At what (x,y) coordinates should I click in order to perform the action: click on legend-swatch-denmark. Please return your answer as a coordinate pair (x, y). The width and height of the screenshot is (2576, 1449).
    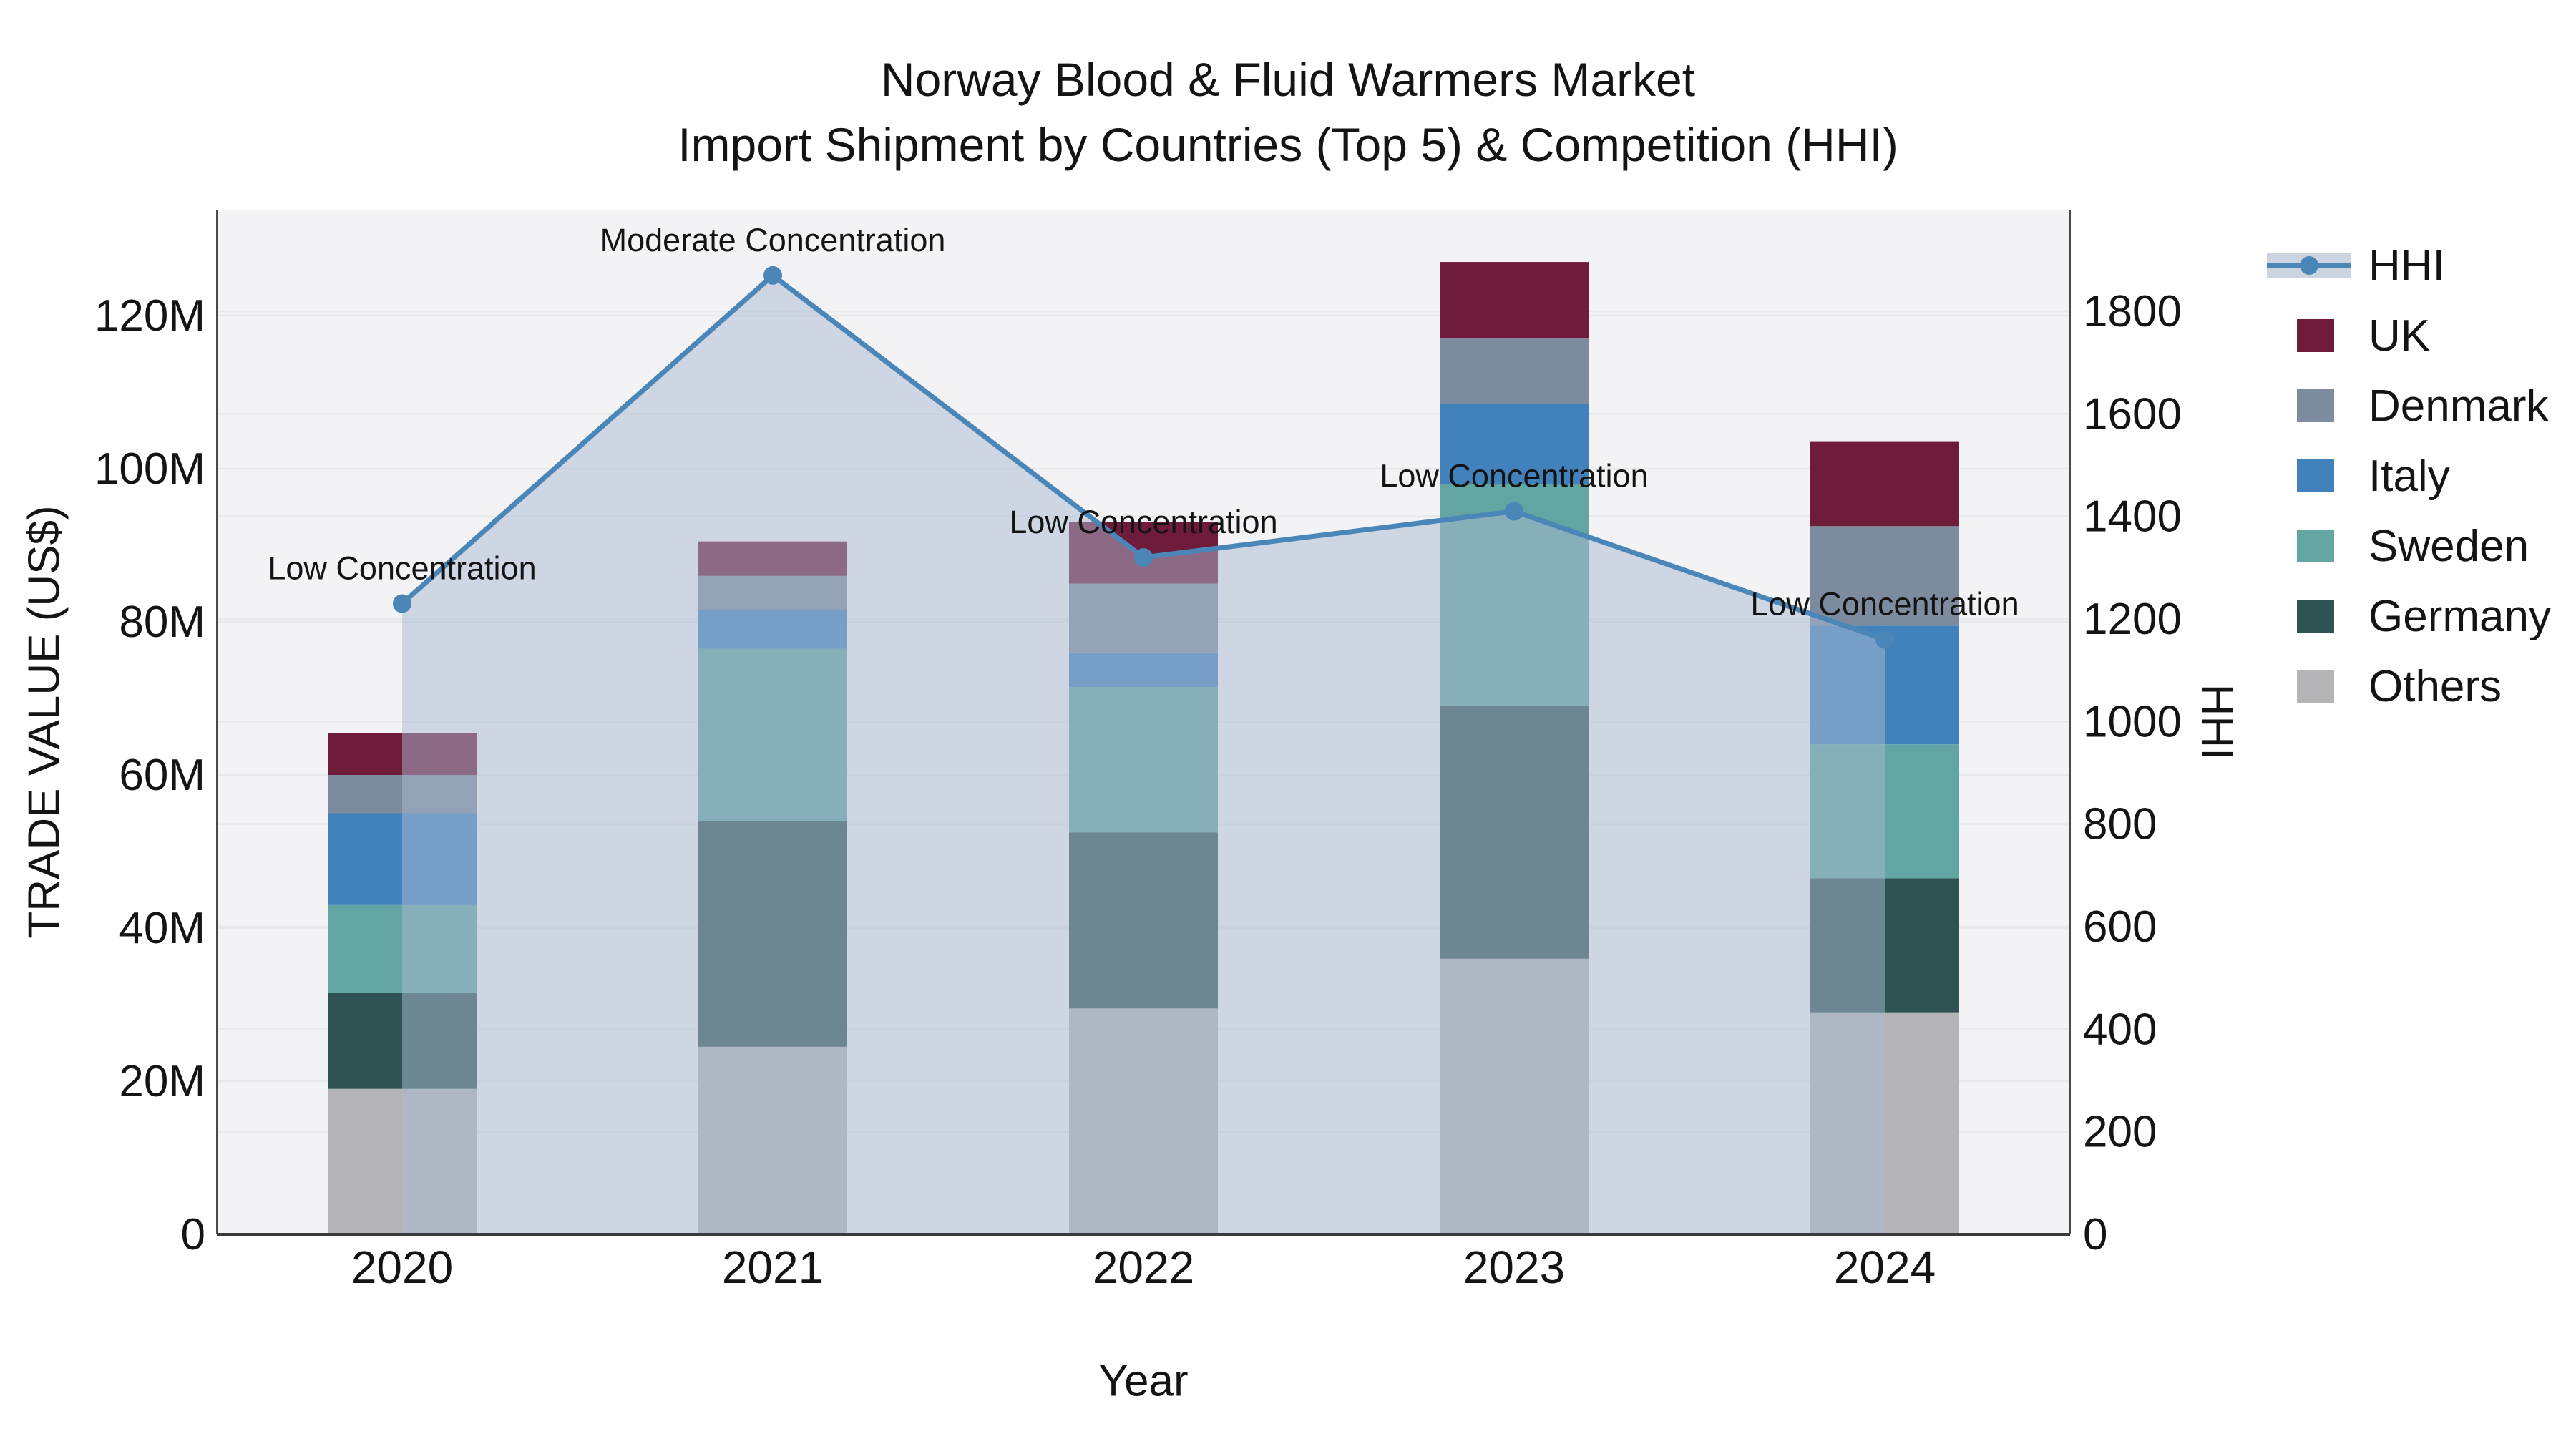
    Looking at the image, I should click on (2315, 405).